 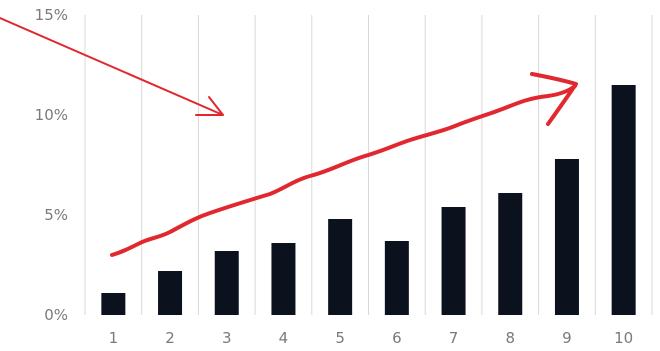 I want to click on x-tick-label: 9, so click(x=567, y=338).